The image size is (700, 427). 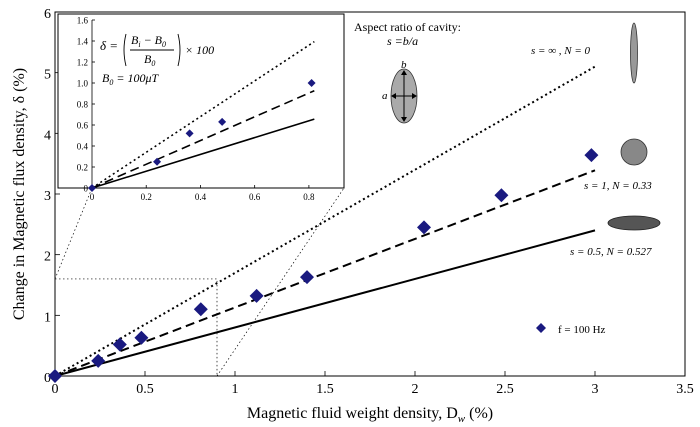 I want to click on main-y-tick-label: 1, so click(x=47, y=317).